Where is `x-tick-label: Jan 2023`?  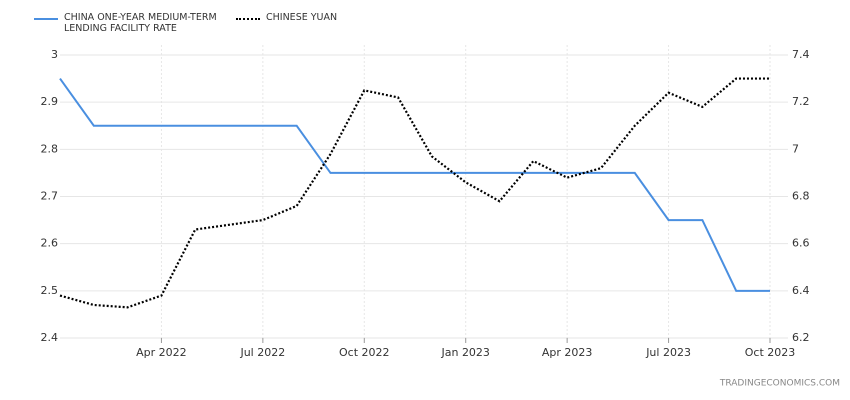
x-tick-label: Jan 2023 is located at coordinates (464, 352).